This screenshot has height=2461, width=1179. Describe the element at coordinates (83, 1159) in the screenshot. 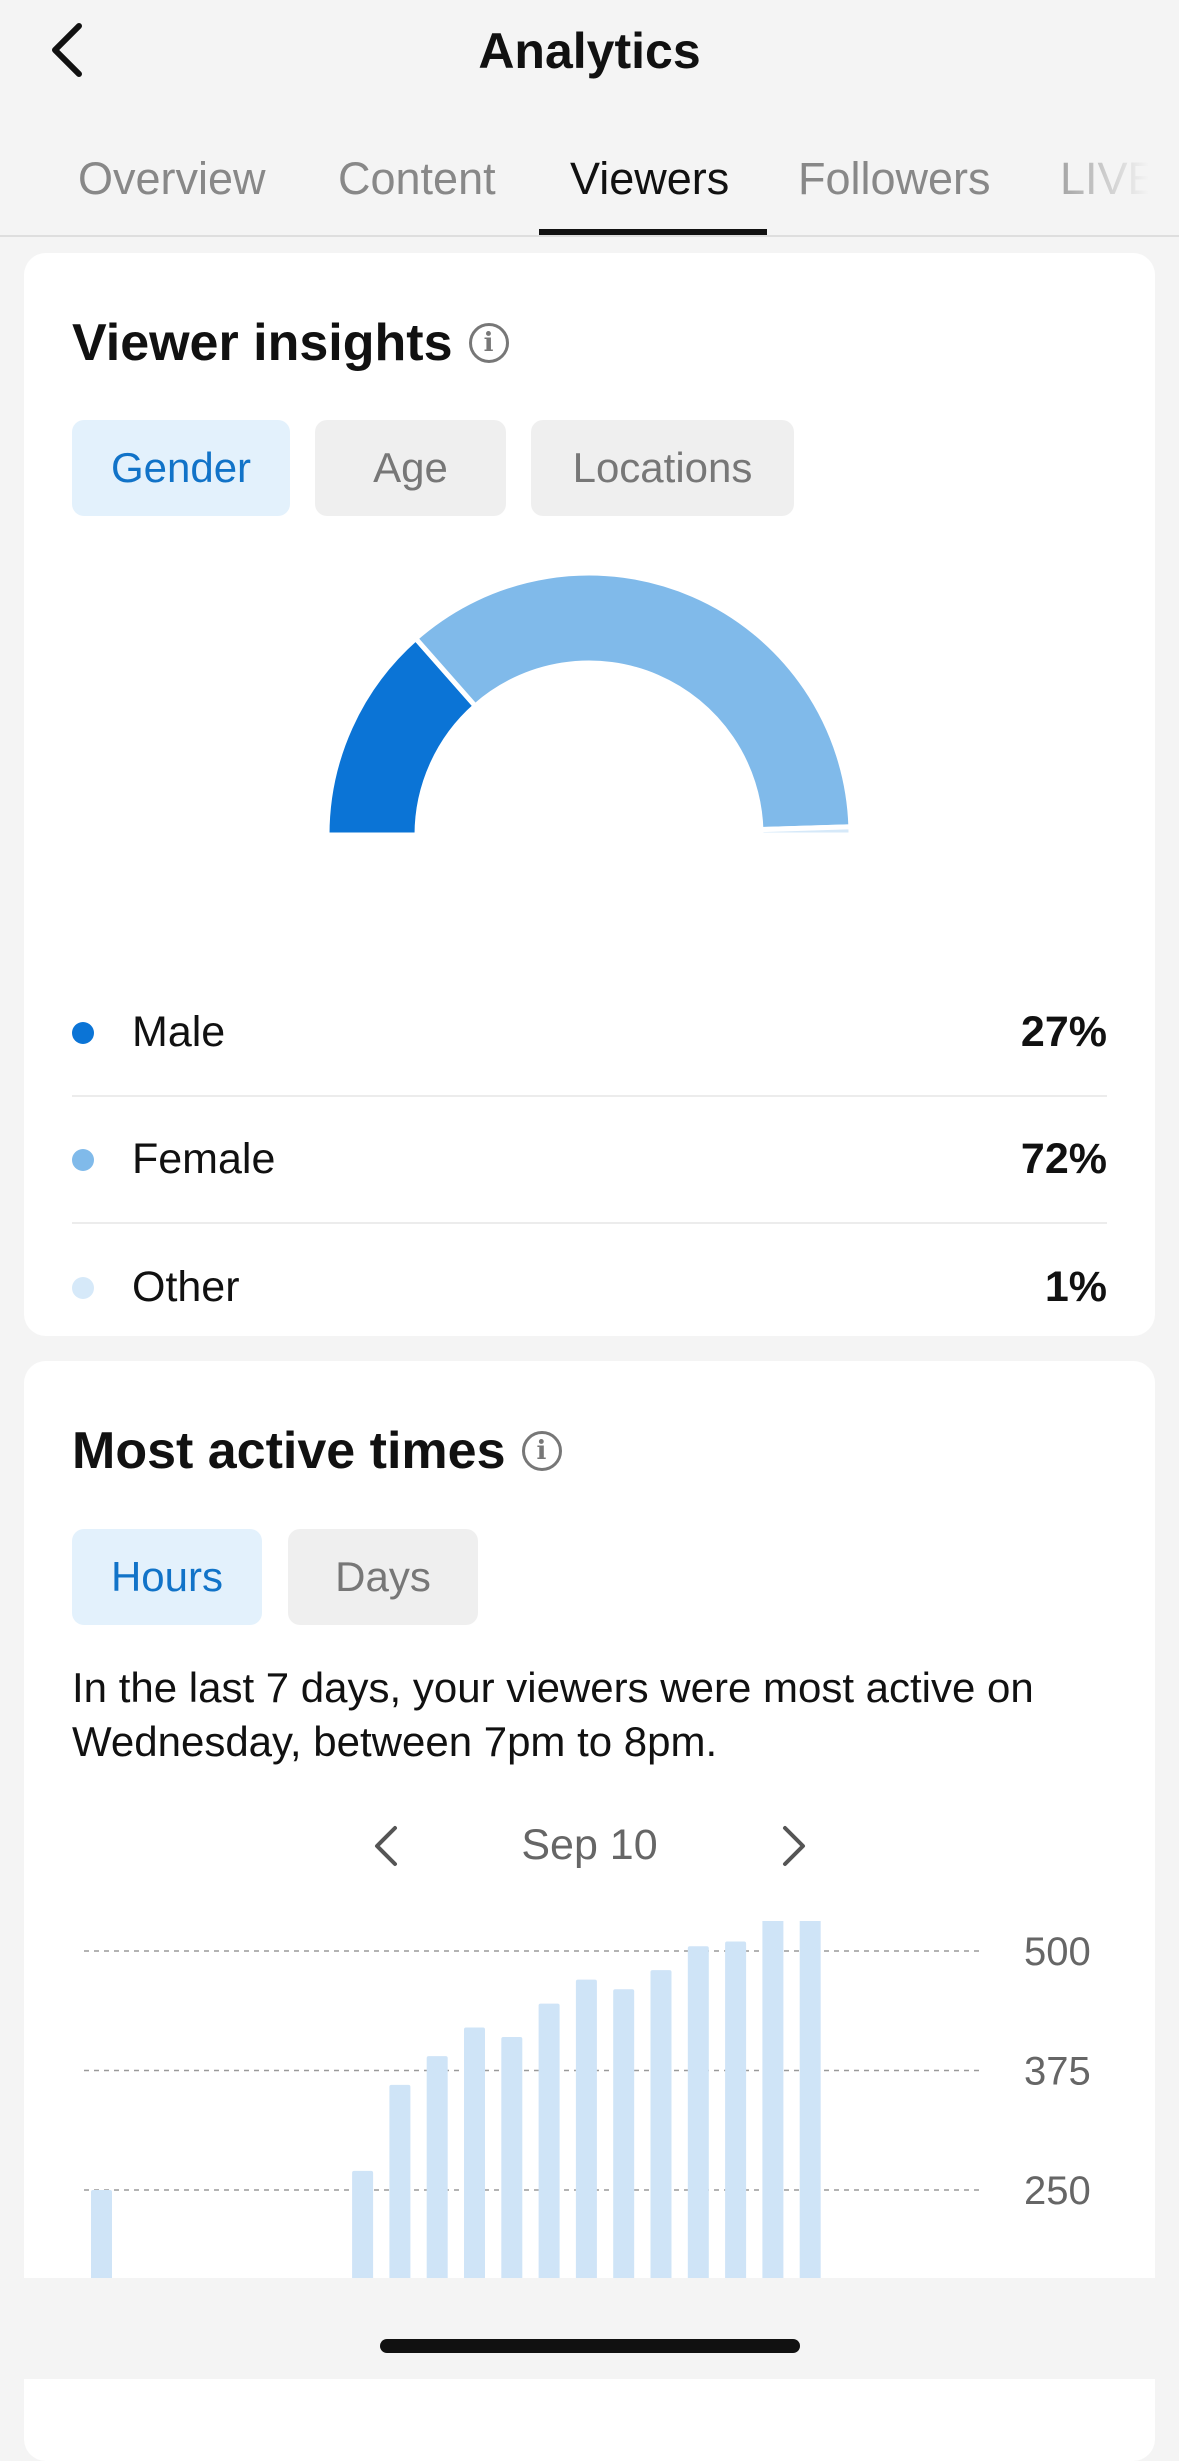

I see `female-color-dot` at that location.